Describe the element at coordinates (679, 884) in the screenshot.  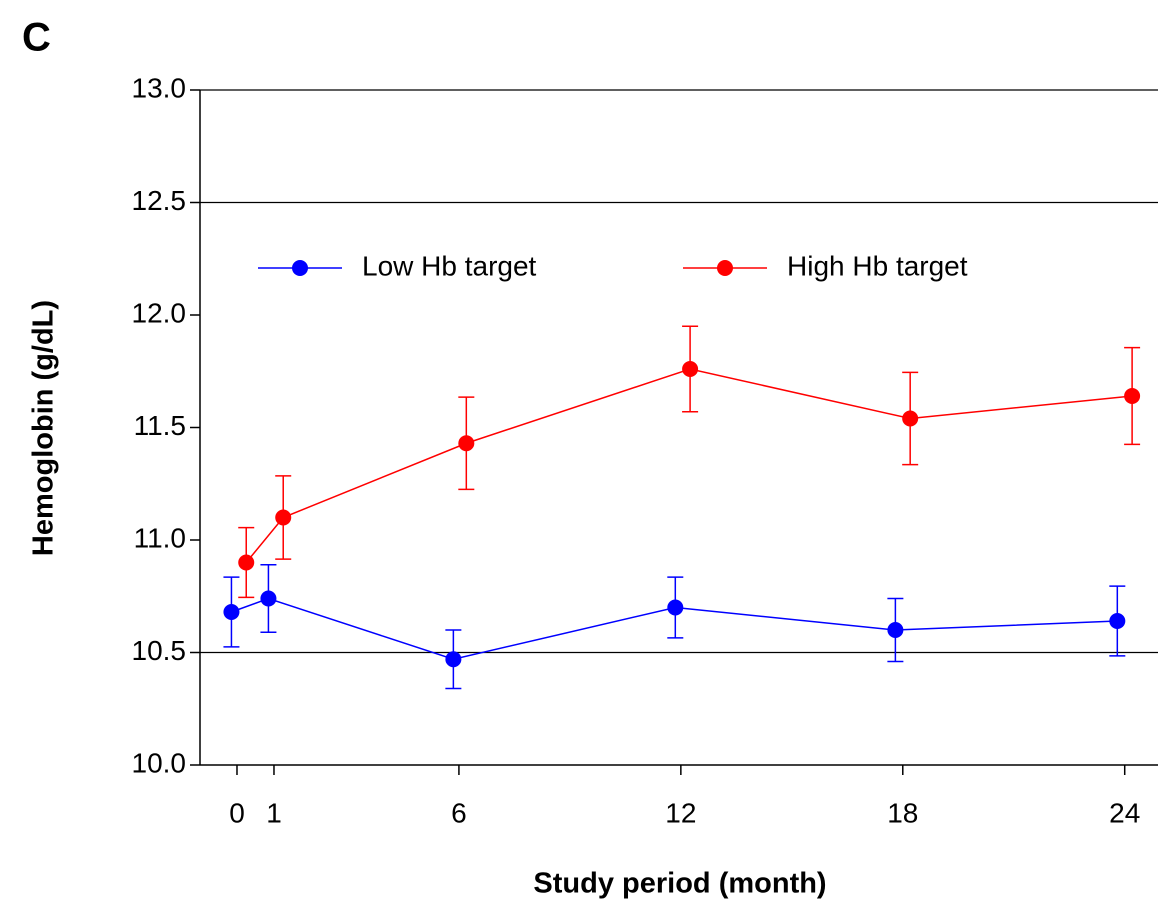
I see `x-axis-title: Study period (month)` at that location.